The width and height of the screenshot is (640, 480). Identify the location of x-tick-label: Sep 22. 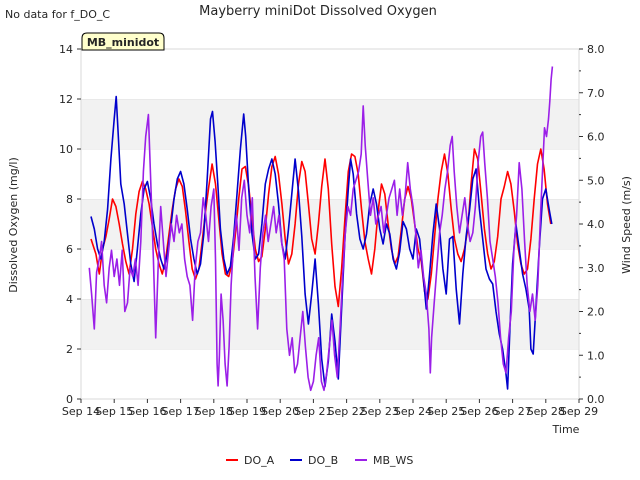
(346, 411).